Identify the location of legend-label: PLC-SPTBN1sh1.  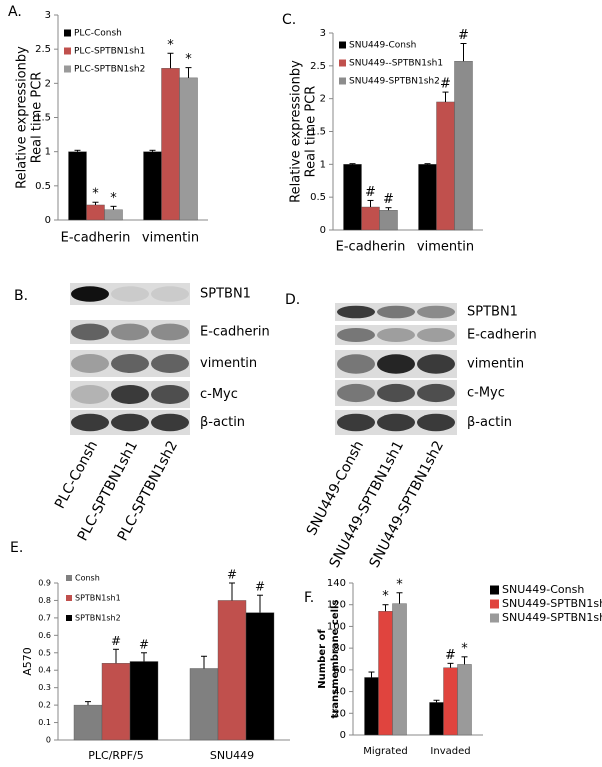
(109, 52).